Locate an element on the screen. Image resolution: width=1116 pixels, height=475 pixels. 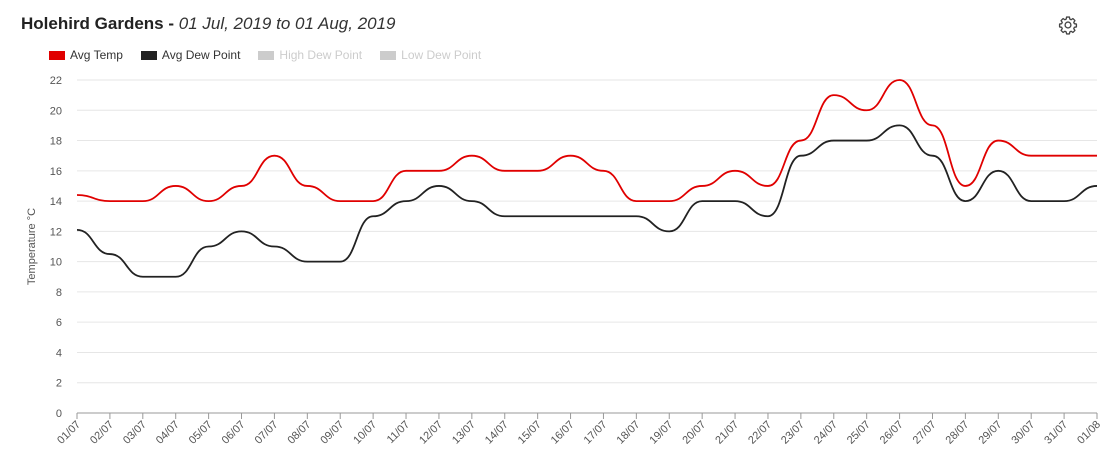
legend-item-low-dew-point: Low Dew Point is located at coordinates (430, 55).